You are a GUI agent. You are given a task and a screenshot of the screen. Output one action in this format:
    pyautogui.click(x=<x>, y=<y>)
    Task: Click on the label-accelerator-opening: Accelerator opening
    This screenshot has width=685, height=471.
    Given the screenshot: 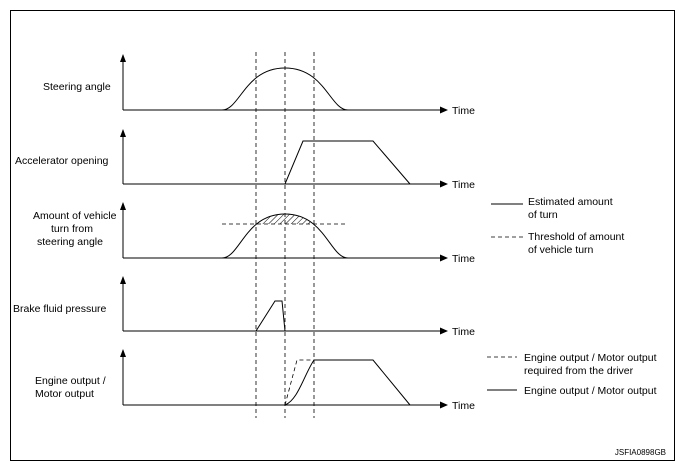 What is the action you would take?
    pyautogui.click(x=62, y=161)
    